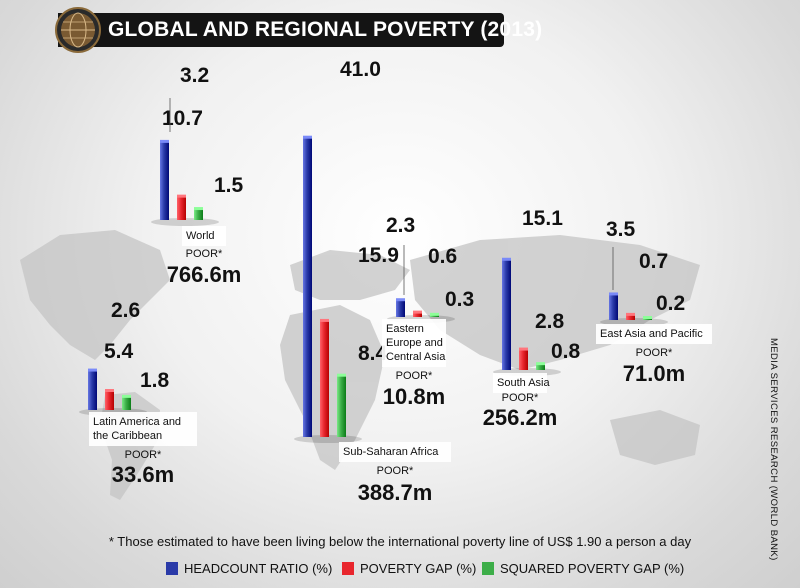  What do you see at coordinates (348, 568) in the screenshot?
I see `legend-swatch-poverty-gap` at bounding box center [348, 568].